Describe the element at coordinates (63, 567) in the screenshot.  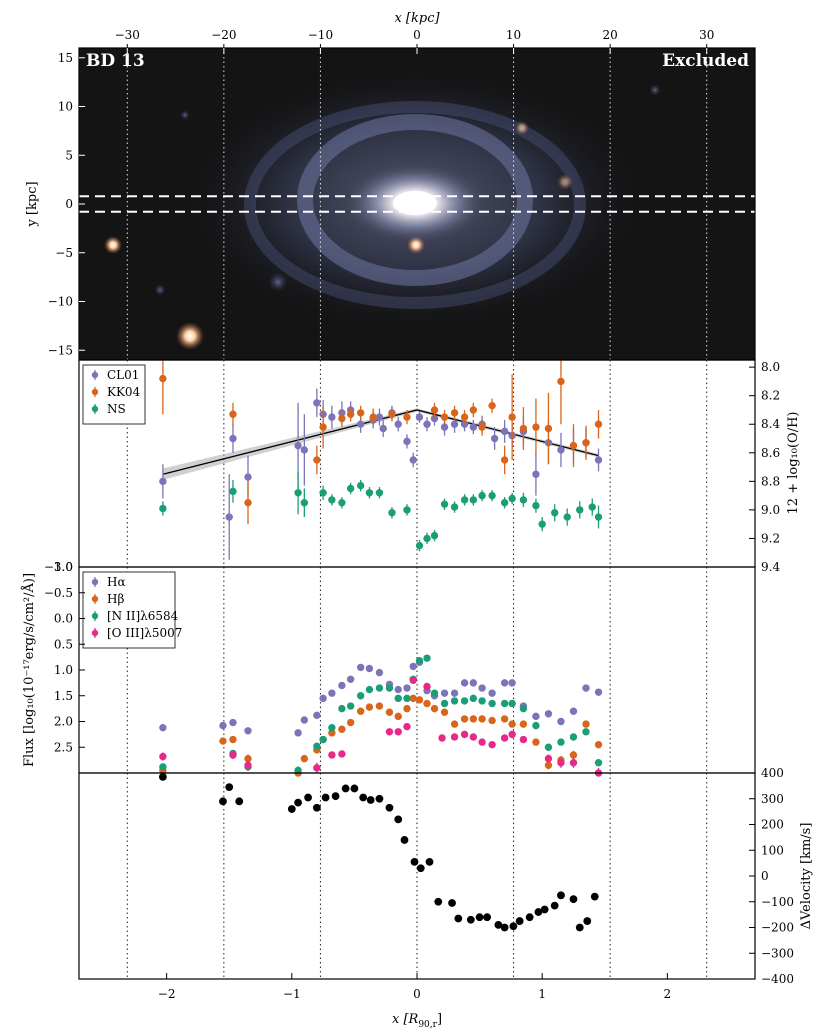
I see `flux-top-tick-label: 3.0` at that location.